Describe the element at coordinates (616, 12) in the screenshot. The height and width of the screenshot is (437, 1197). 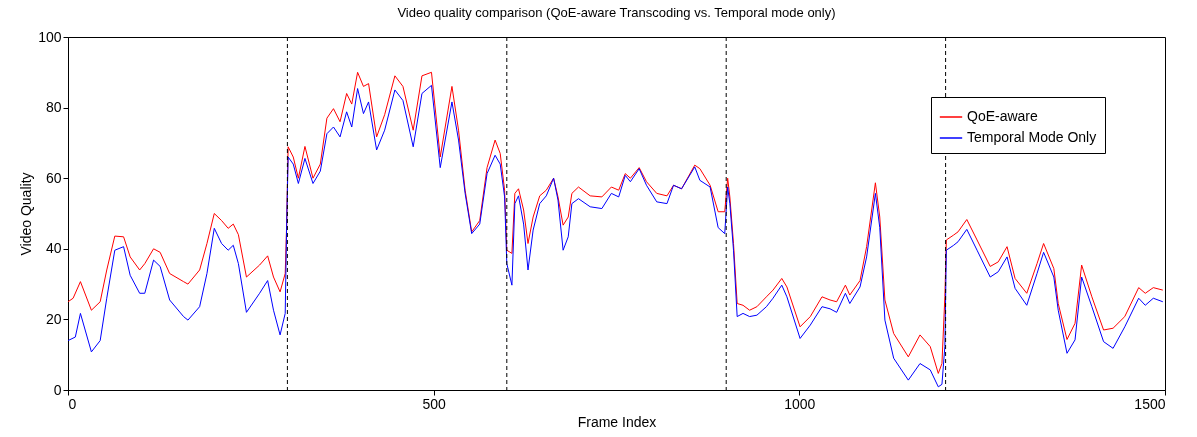
I see `chart-title: Video quality comparison (QoE-aware Transcoding vs. Temporal mode only)` at that location.